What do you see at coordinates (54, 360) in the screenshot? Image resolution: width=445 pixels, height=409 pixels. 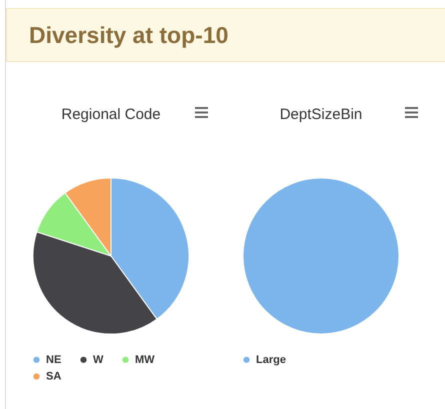 I see `legend-label: NE` at bounding box center [54, 360].